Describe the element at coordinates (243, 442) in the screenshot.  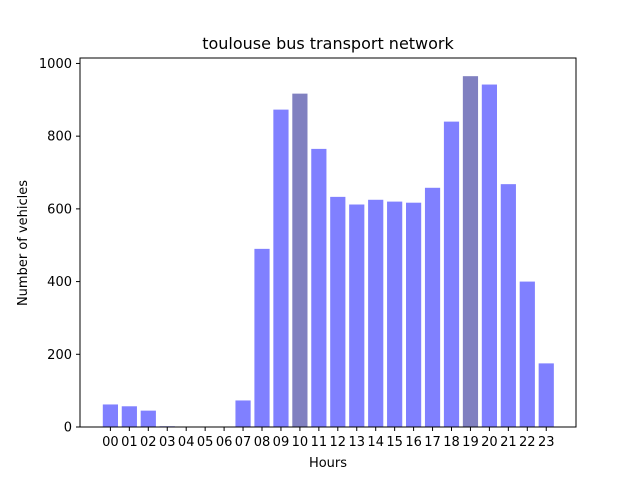
I see `x-tick-label: 07` at that location.